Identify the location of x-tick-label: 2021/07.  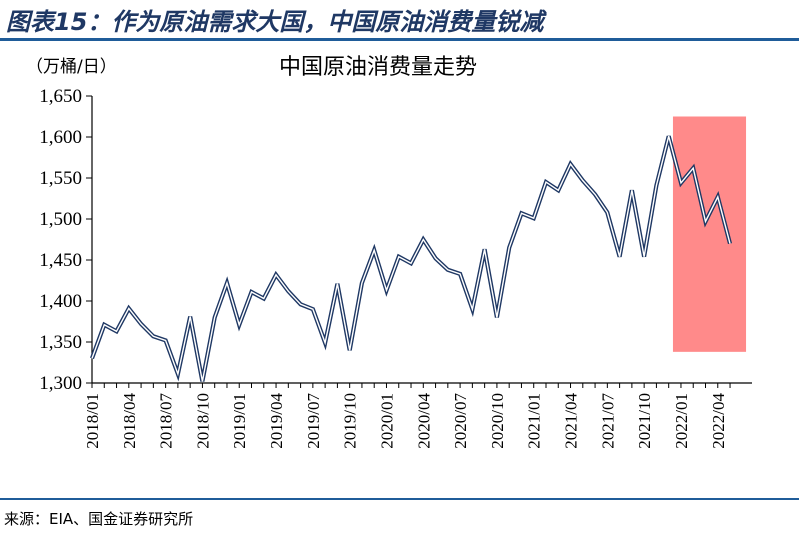
(607, 421).